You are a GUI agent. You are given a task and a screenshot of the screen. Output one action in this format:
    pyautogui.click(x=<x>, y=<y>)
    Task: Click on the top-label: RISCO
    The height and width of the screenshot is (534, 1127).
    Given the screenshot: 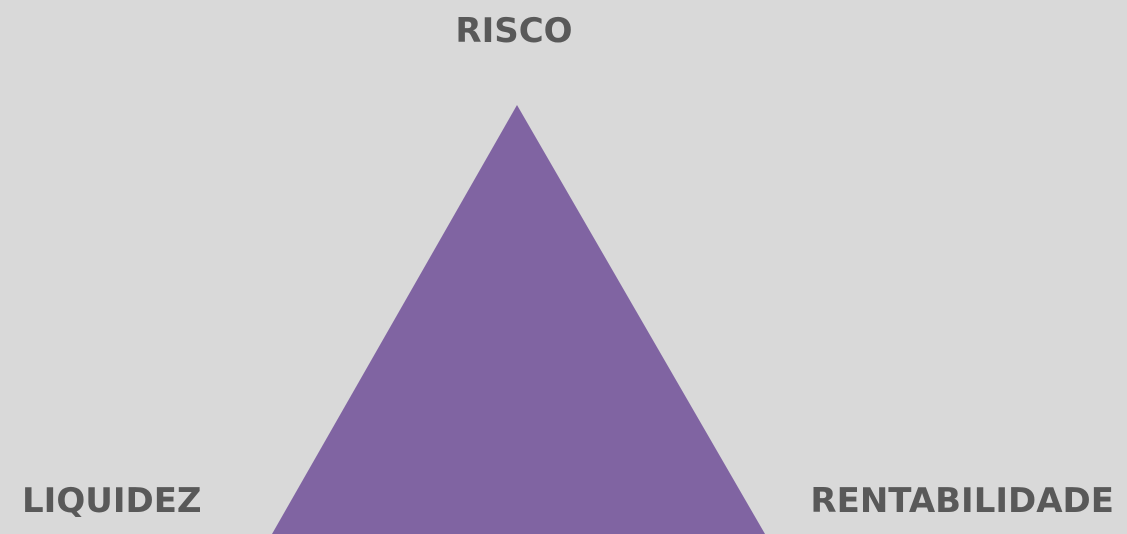 What is the action you would take?
    pyautogui.click(x=513, y=31)
    